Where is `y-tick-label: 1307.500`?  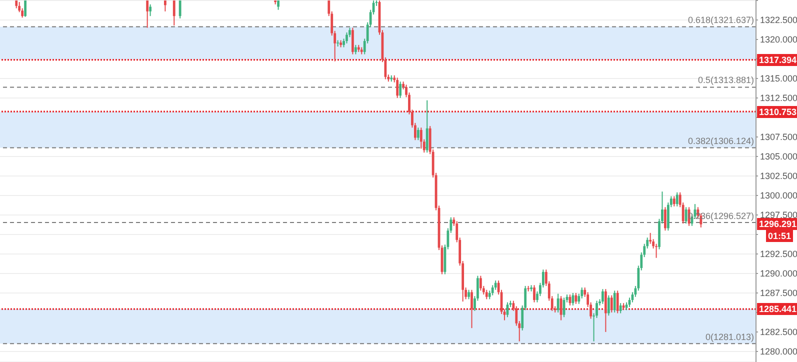 y-tick-label: 1307.500 is located at coordinates (778, 137).